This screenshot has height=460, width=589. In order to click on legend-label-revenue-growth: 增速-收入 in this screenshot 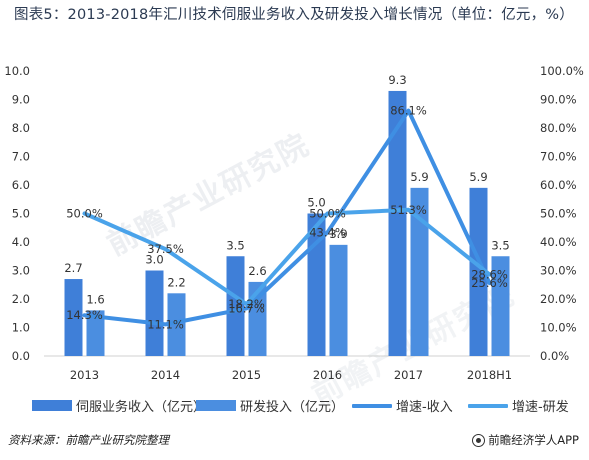, I will do `click(424, 407)`.